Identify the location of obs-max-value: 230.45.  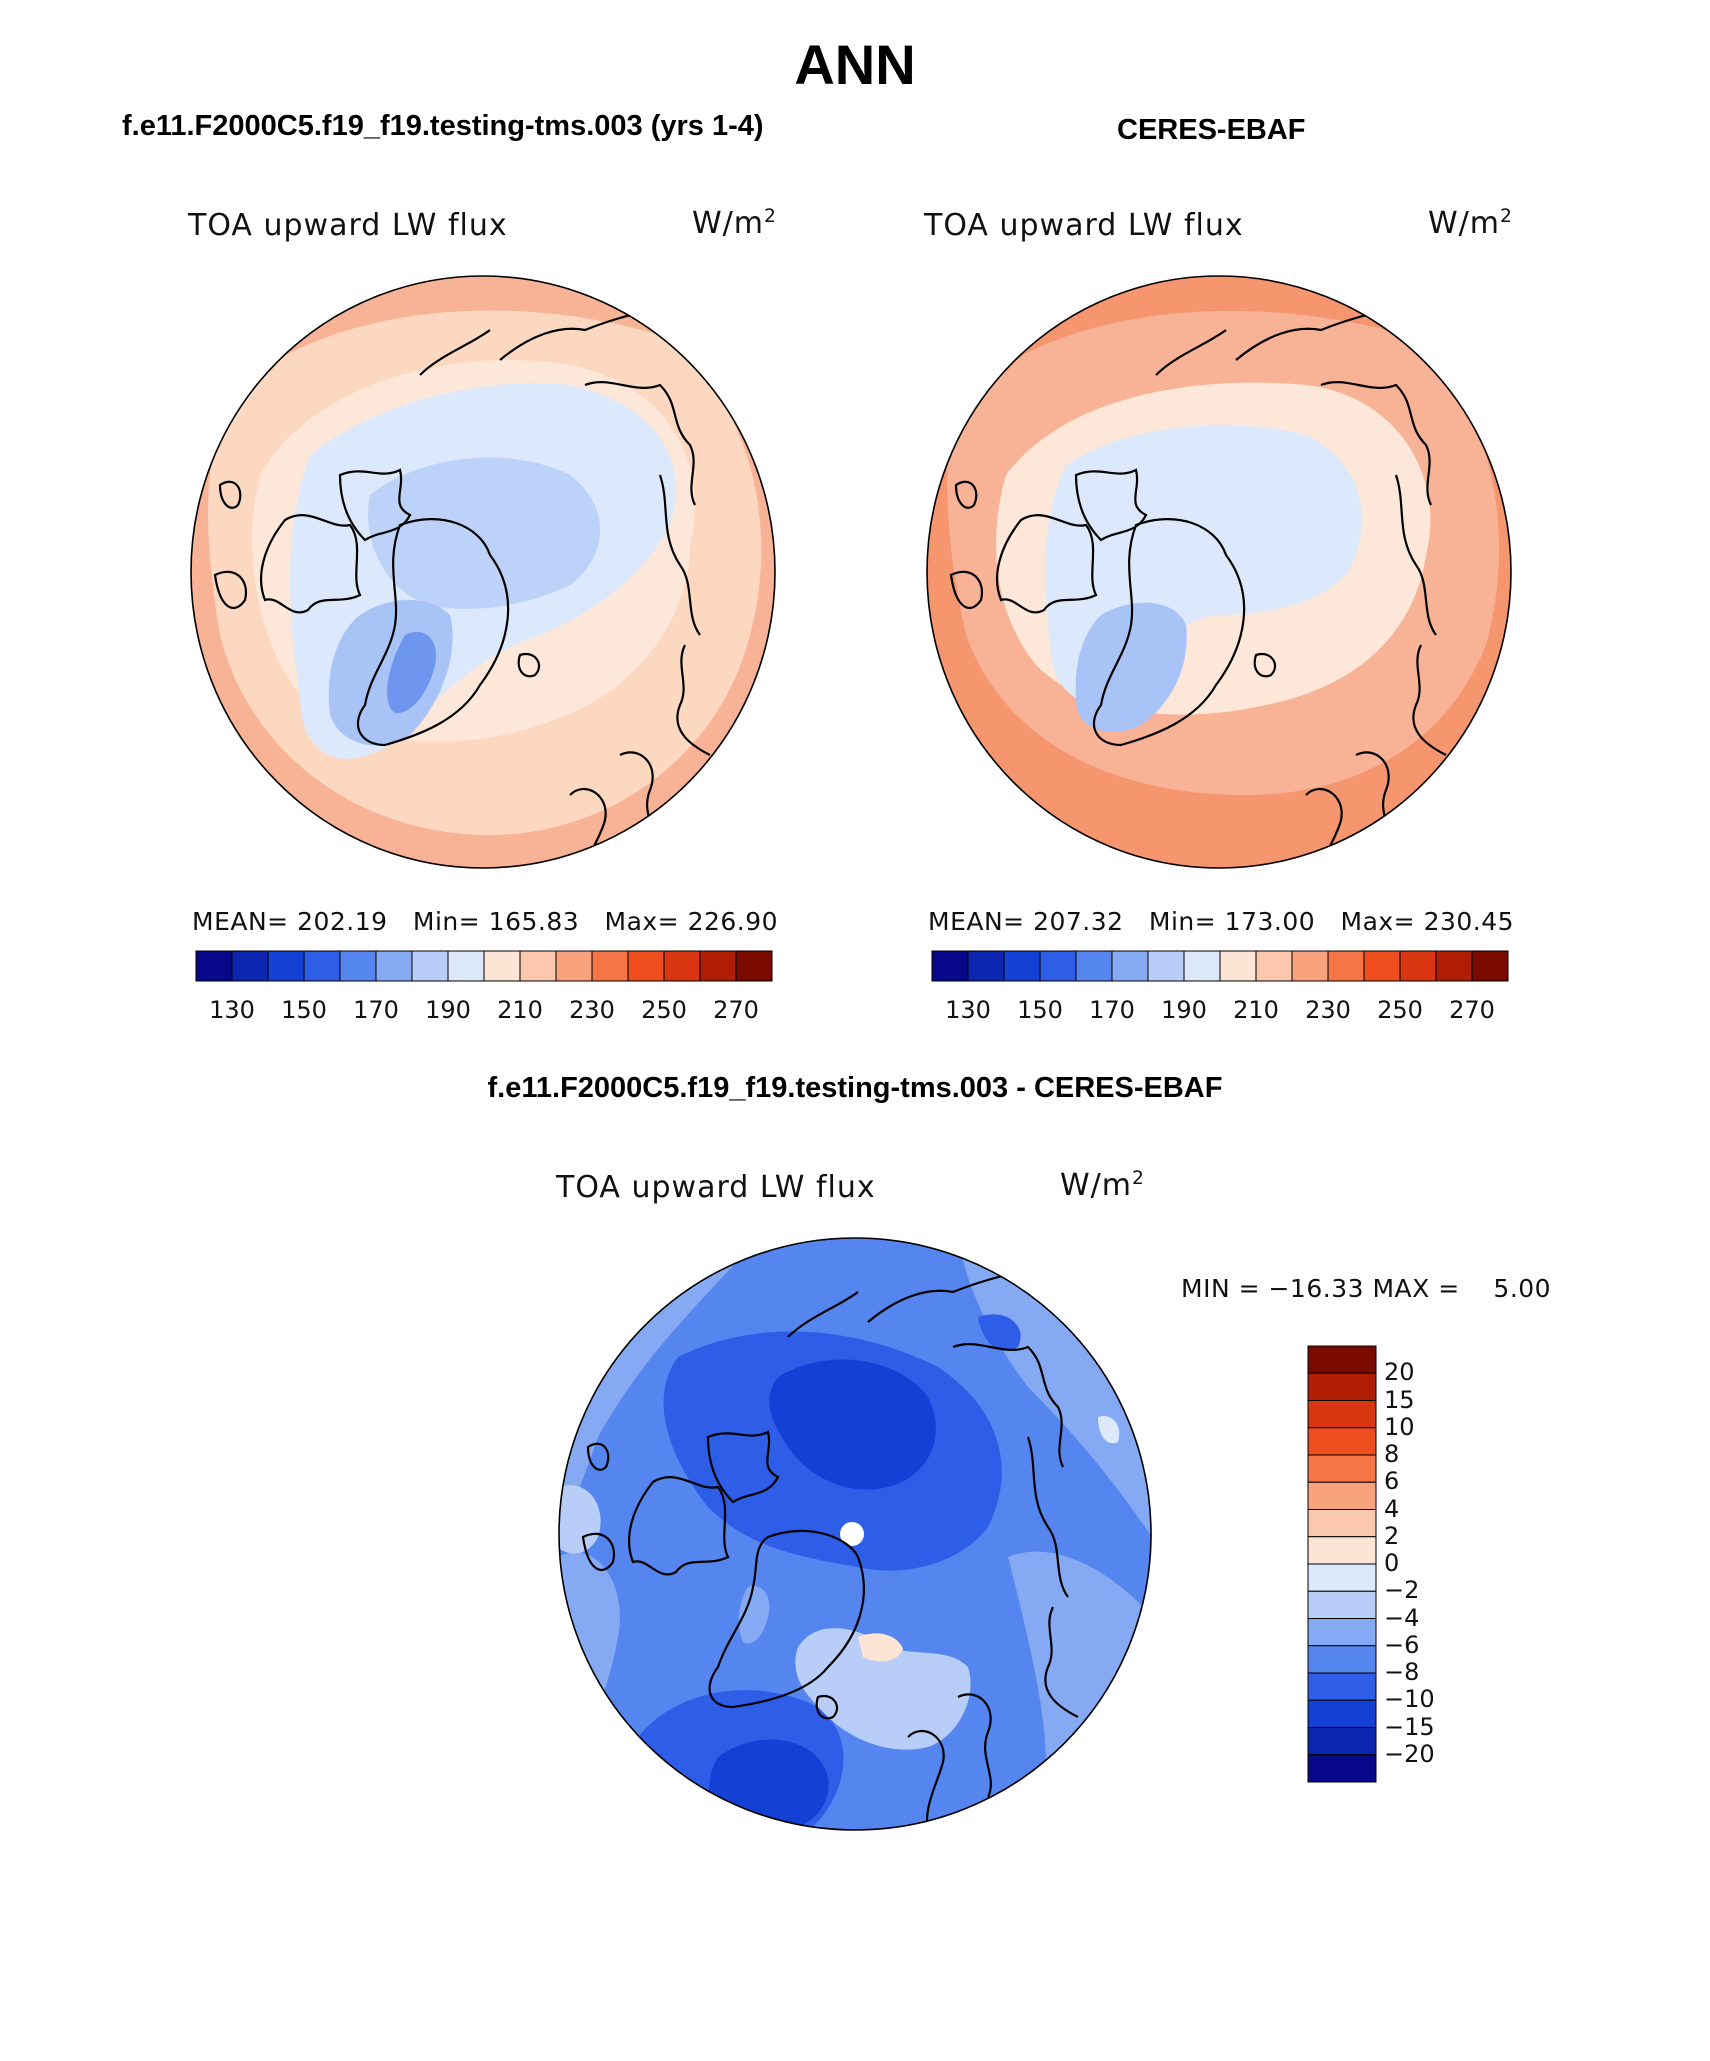
(1469, 921).